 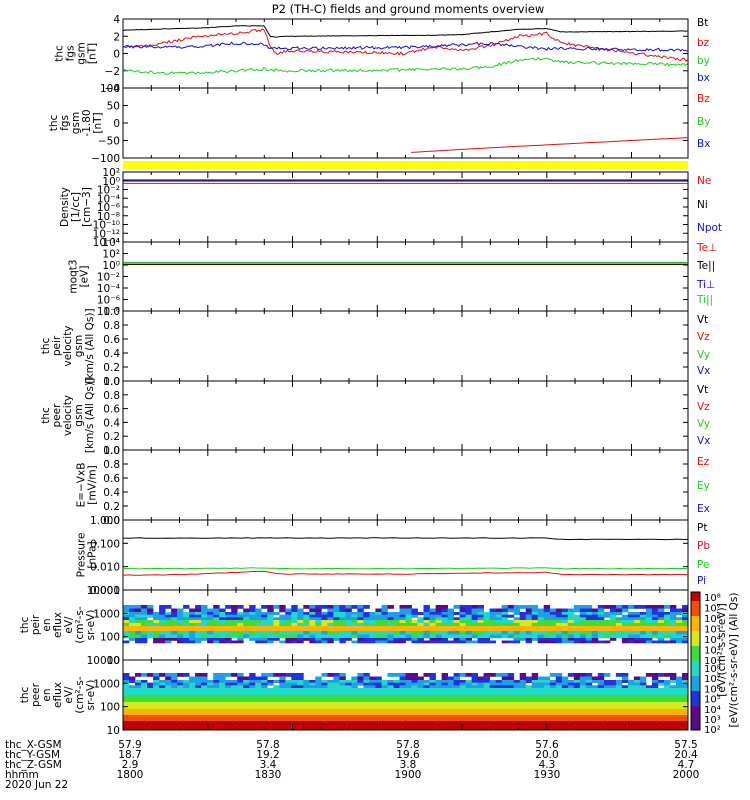 What do you see at coordinates (65, 207) in the screenshot?
I see `y-axis-label-line: Density` at bounding box center [65, 207].